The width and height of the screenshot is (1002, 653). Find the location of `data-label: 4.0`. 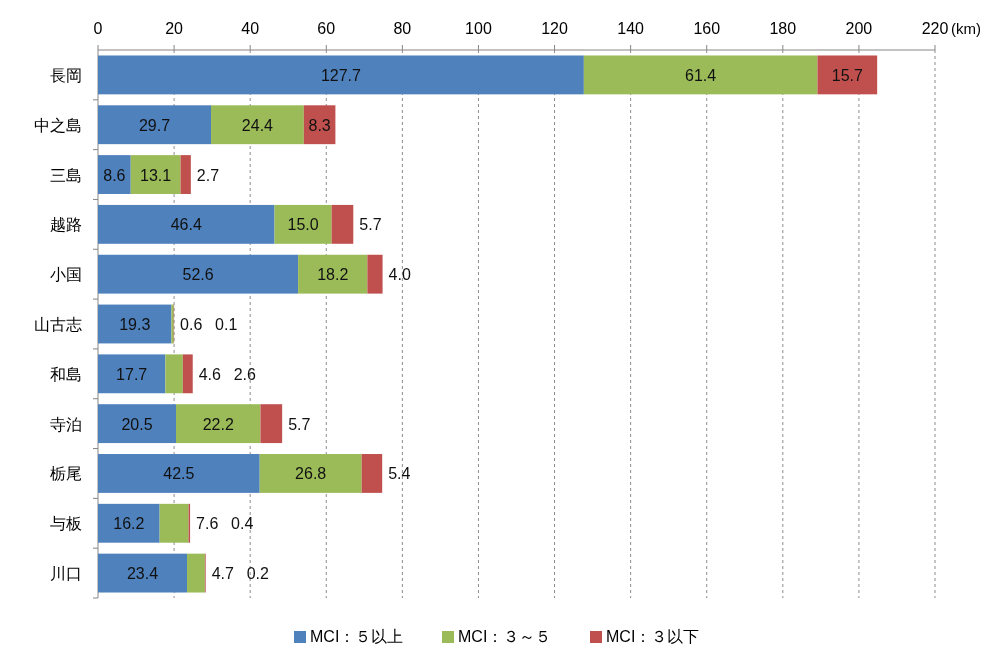

data-label: 4.0 is located at coordinates (399, 275).